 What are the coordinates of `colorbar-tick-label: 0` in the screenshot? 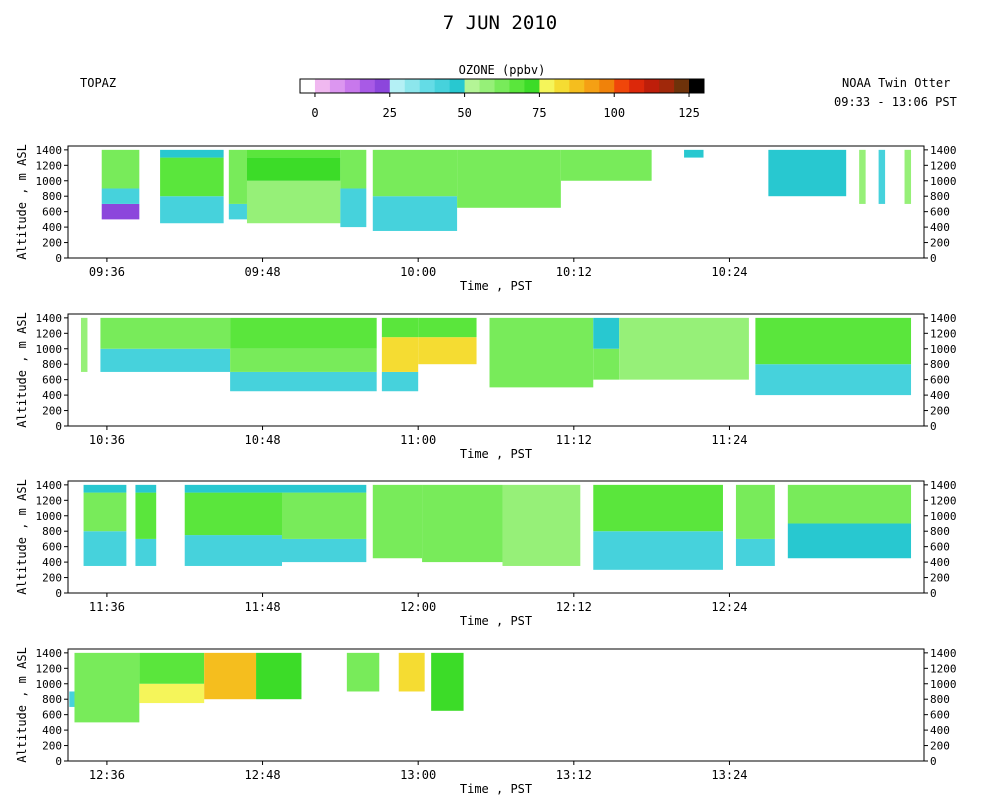 It's located at (314, 113).